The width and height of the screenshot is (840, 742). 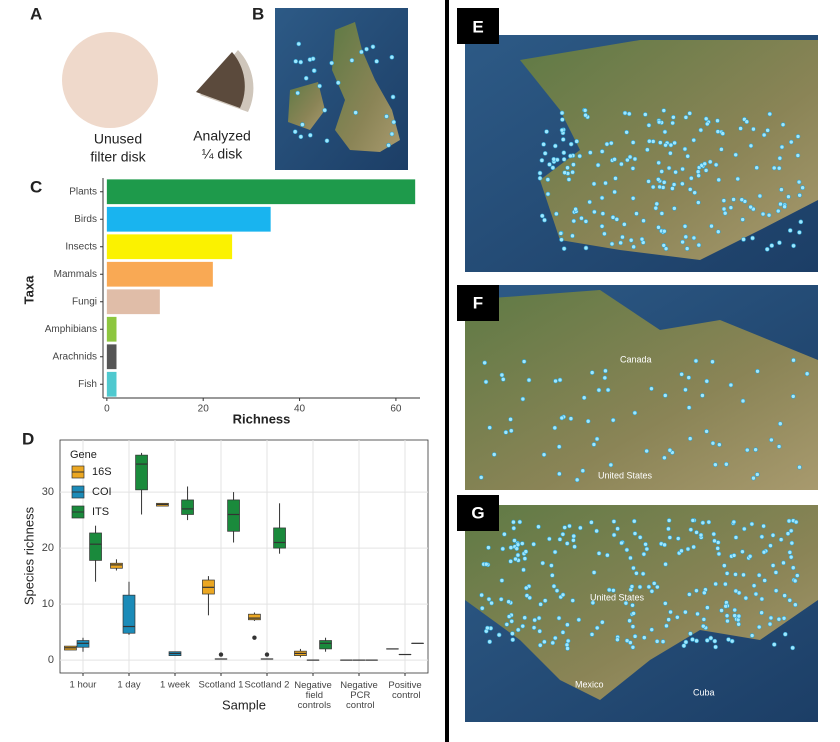 What do you see at coordinates (81, 246) in the screenshot?
I see `y-tick-label: Insects` at bounding box center [81, 246].